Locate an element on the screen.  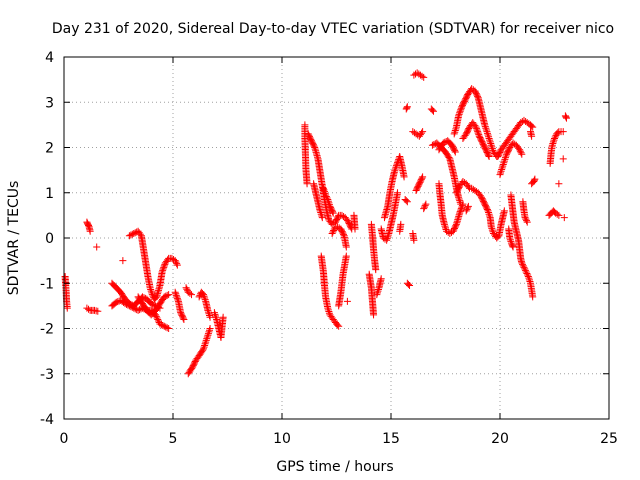
y-tick-label: 1 is located at coordinates (49, 194).